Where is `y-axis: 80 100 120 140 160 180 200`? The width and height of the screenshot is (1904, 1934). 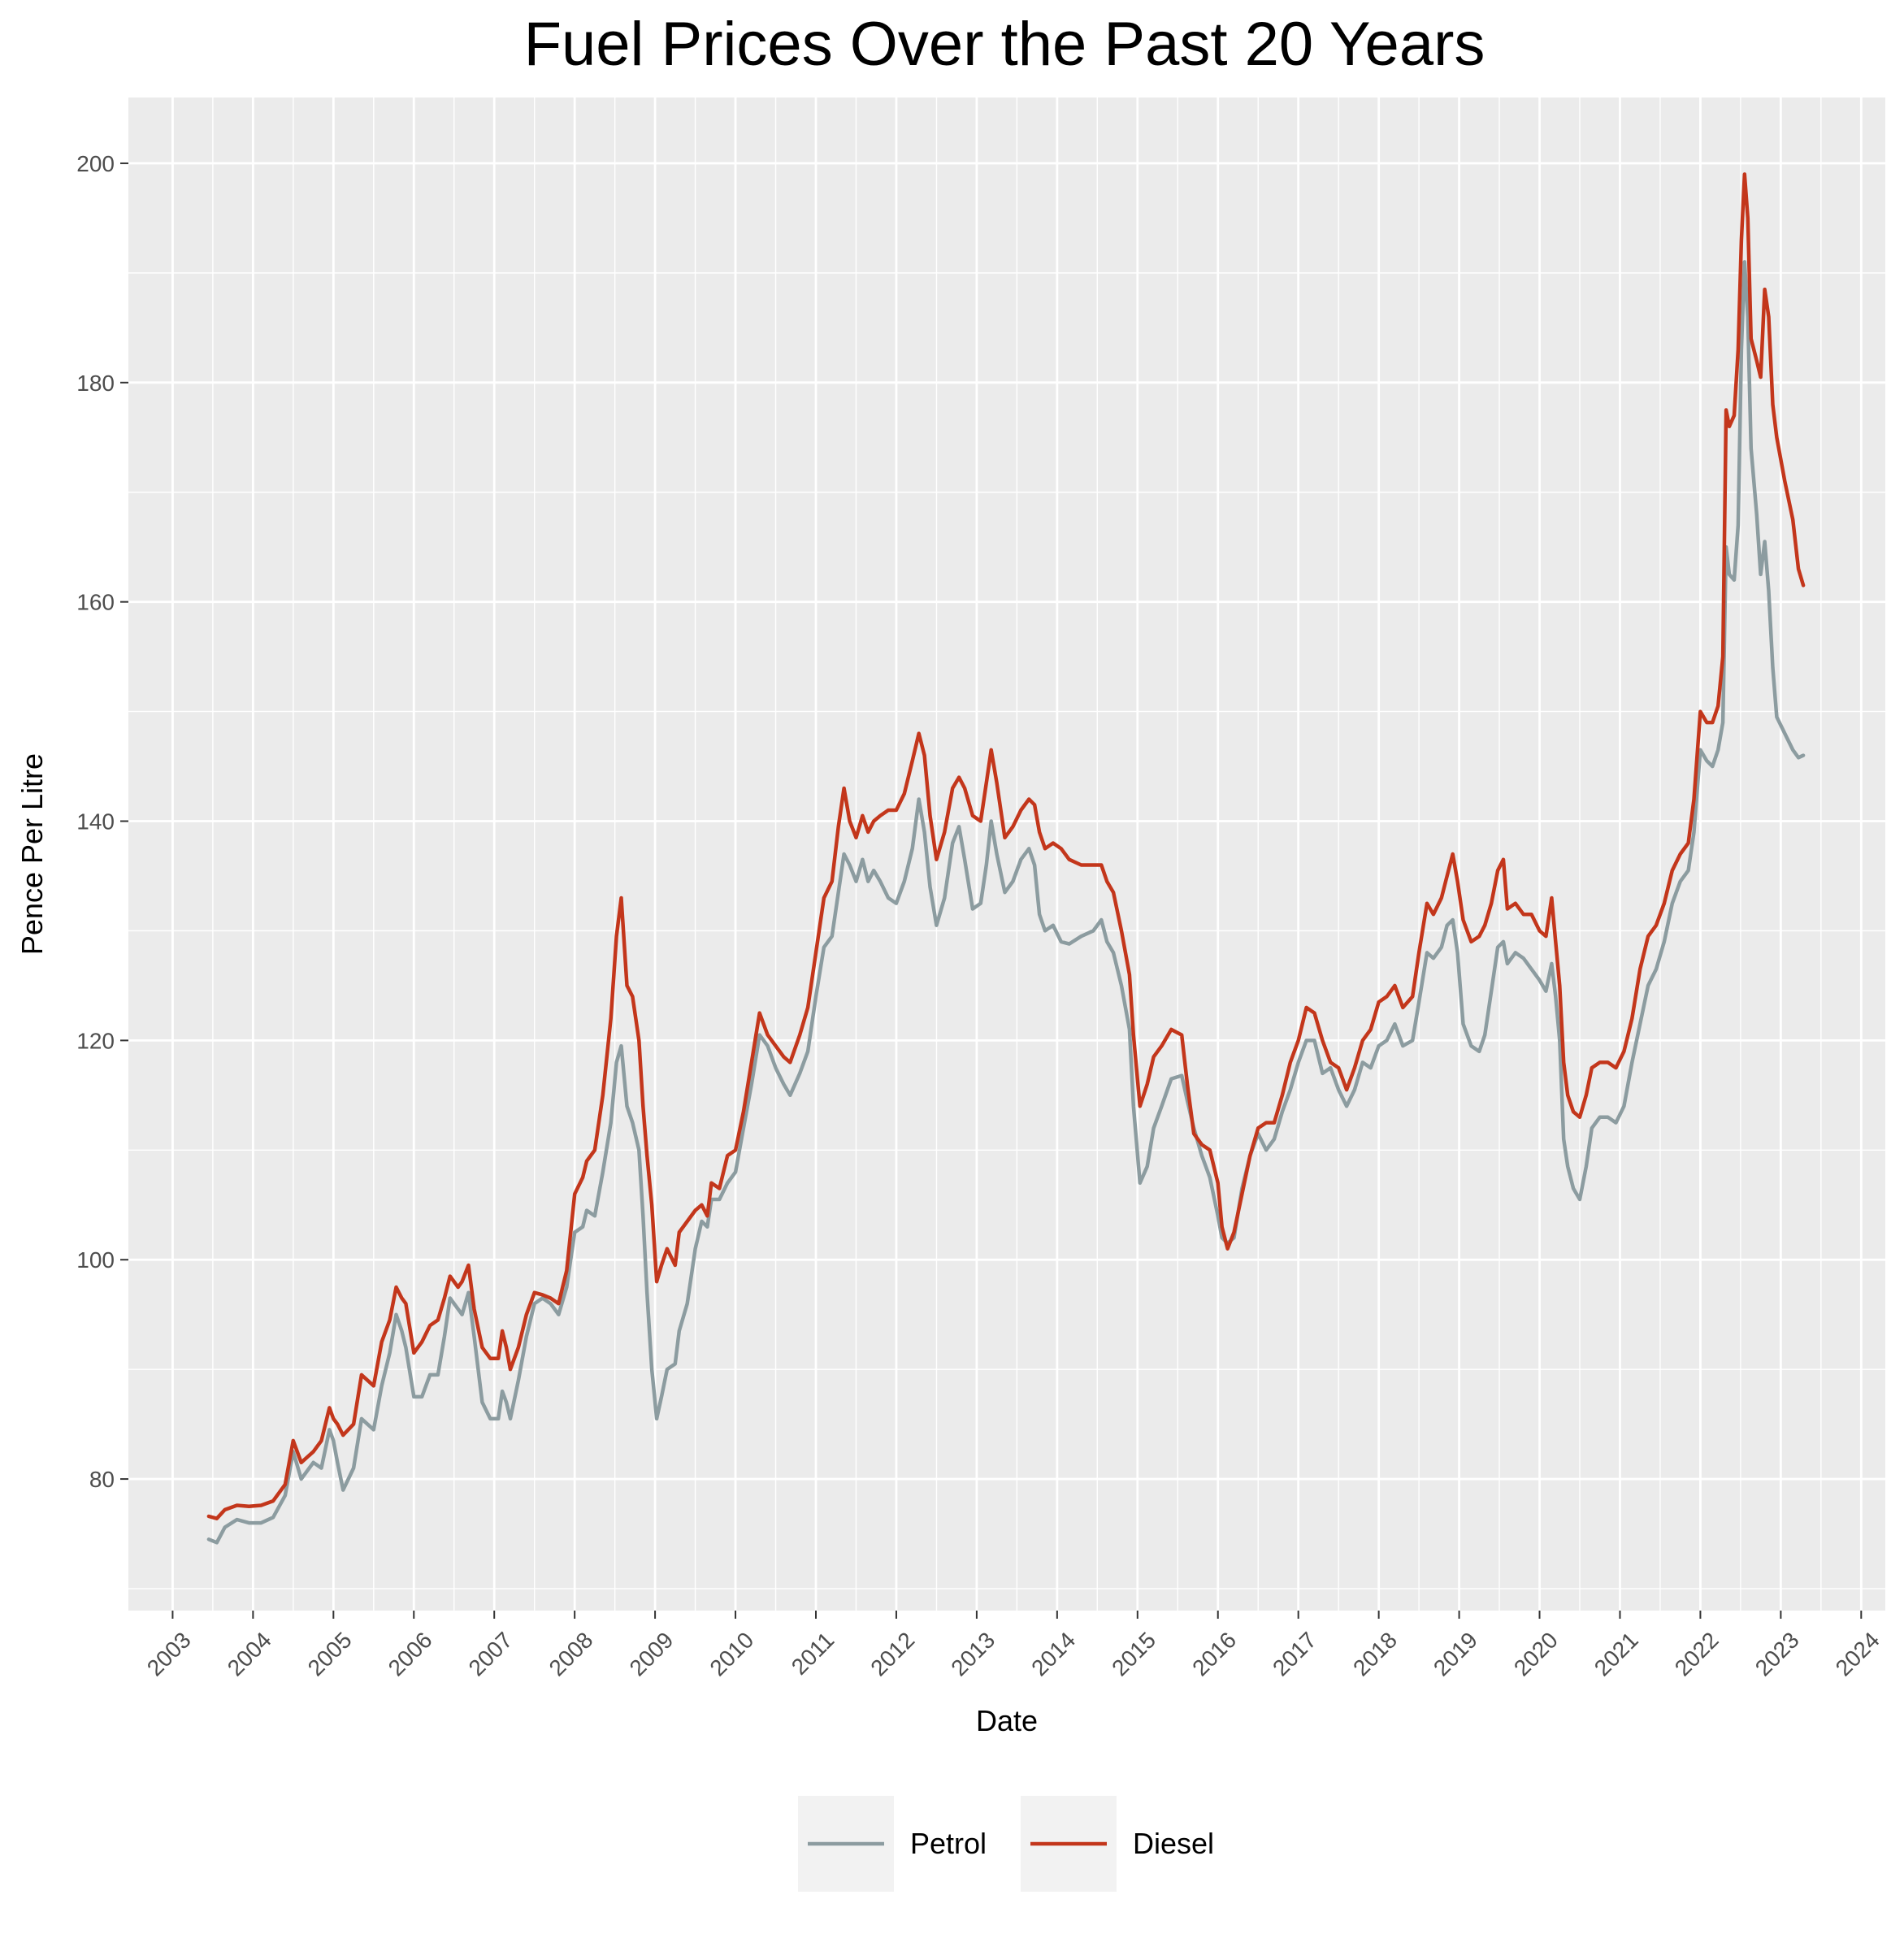 y-axis: 80 100 120 140 160 180 200 is located at coordinates (102, 821).